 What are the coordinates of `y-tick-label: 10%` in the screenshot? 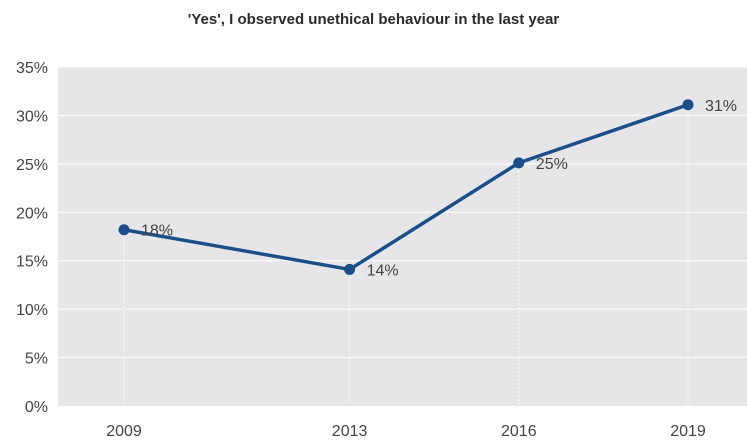 It's located at (32, 310).